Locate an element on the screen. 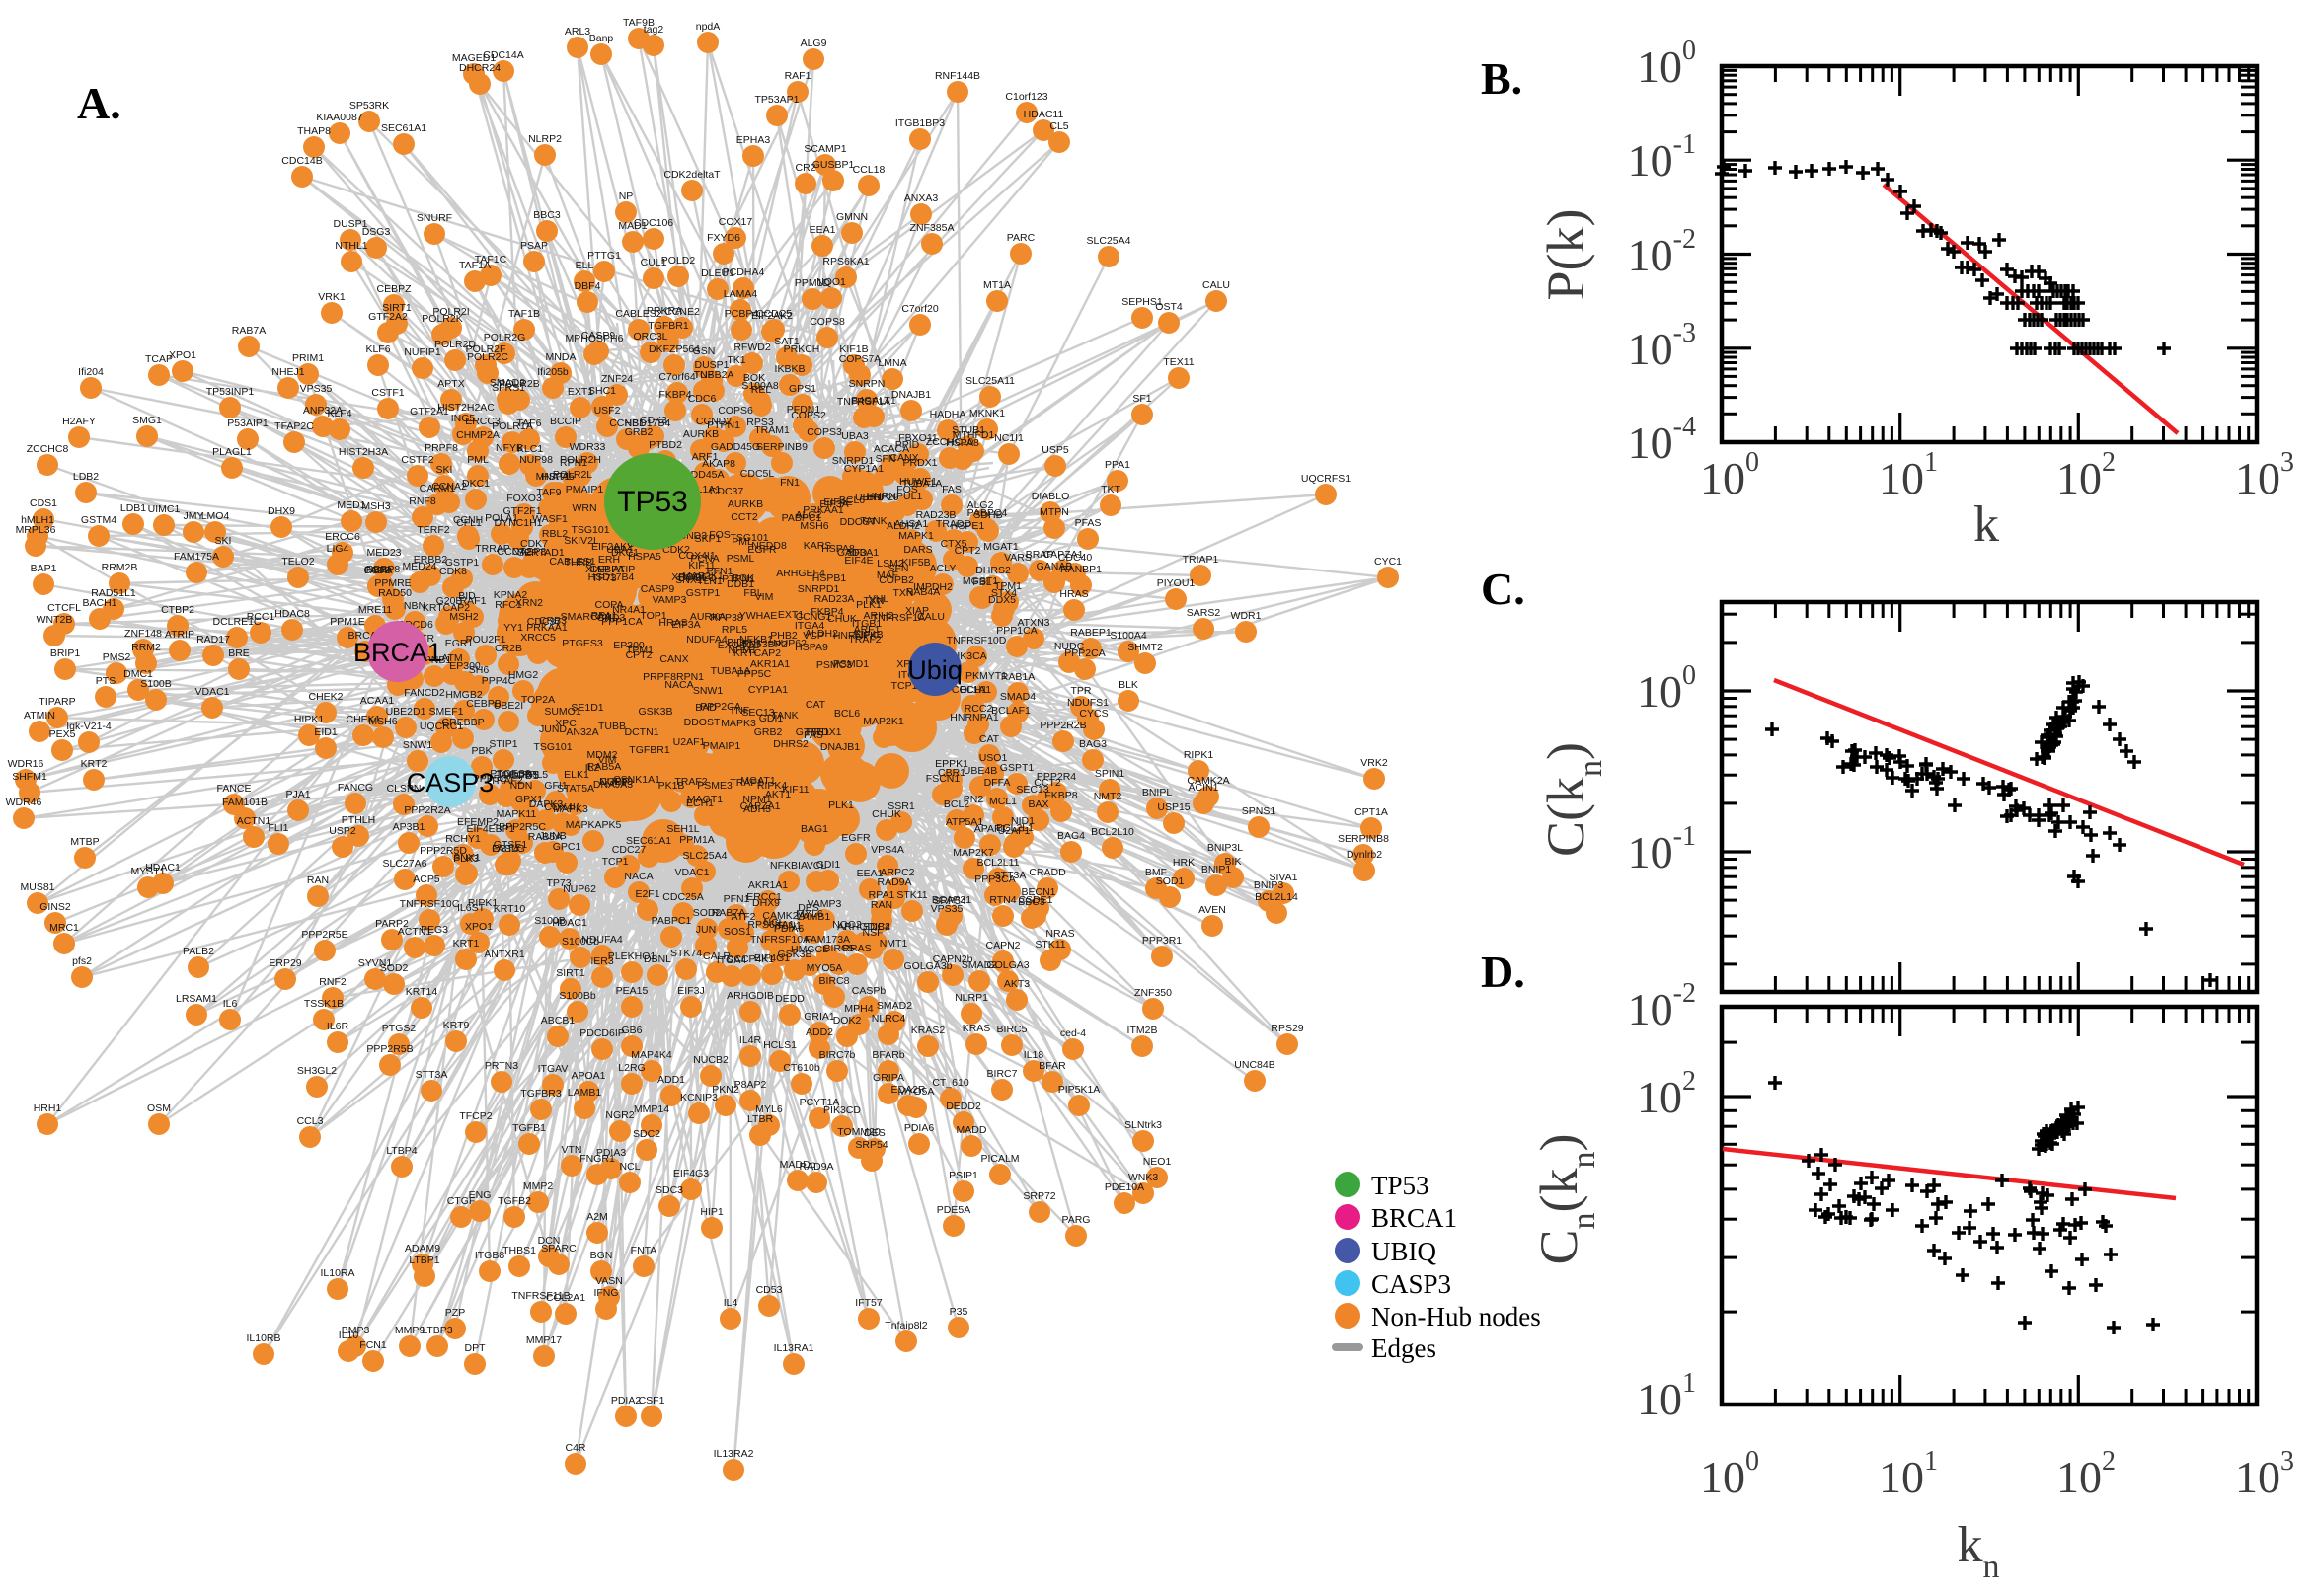 The height and width of the screenshot is (1596, 2316). svg-text: STK74 is located at coordinates (686, 953).